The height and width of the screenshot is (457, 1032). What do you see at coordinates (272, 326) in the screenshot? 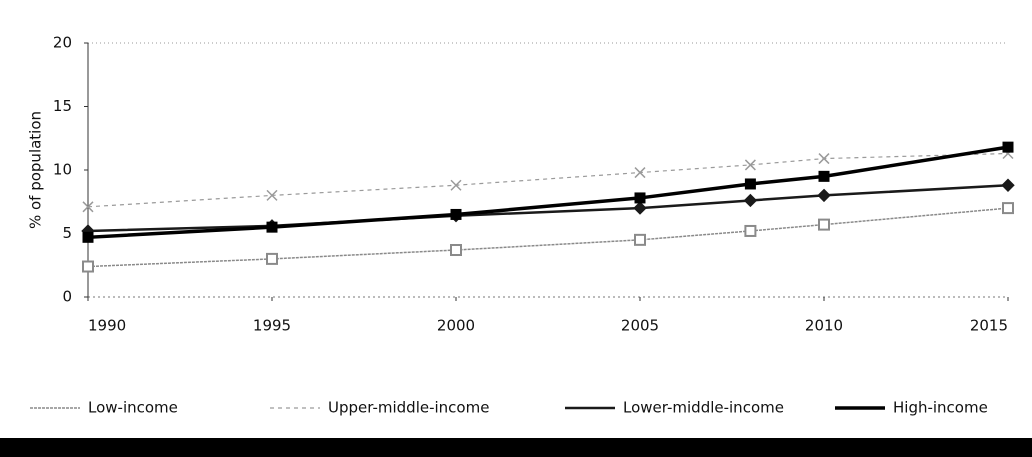
I see `x-tick-label: 1995` at bounding box center [272, 326].